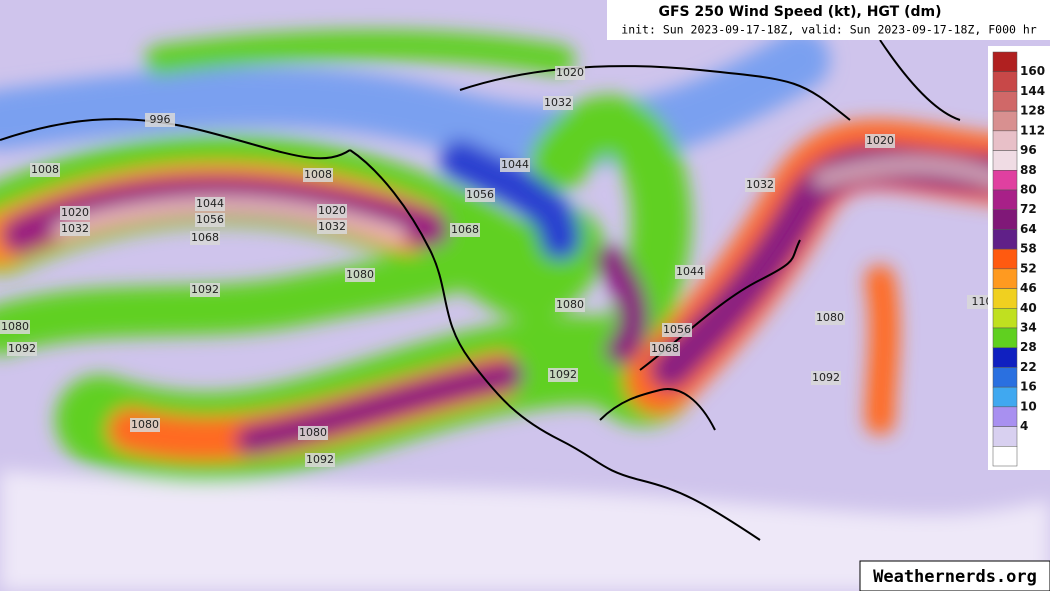 This screenshot has width=1050, height=591. I want to click on colorbar-label: 40, so click(1028, 308).